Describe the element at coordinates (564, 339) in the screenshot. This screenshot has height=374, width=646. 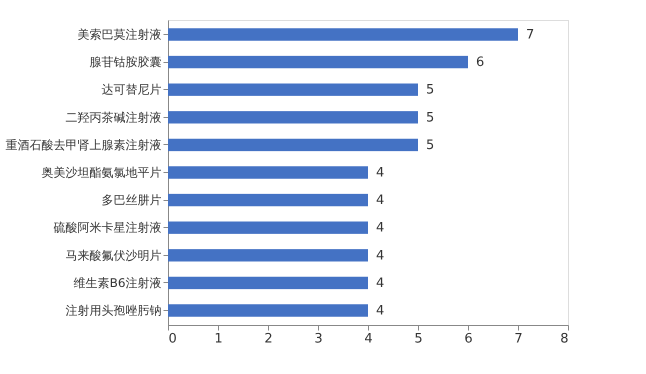
I see `x-tick-label: 8` at that location.